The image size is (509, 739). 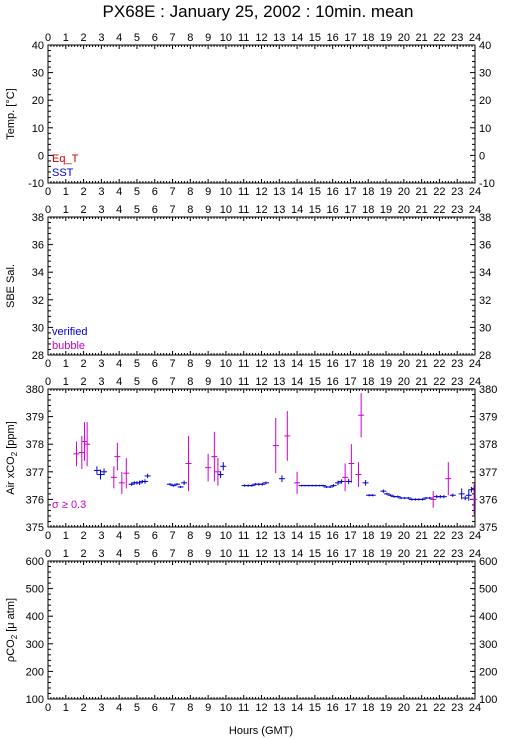 I want to click on y-tick-label: 380, so click(x=488, y=390).